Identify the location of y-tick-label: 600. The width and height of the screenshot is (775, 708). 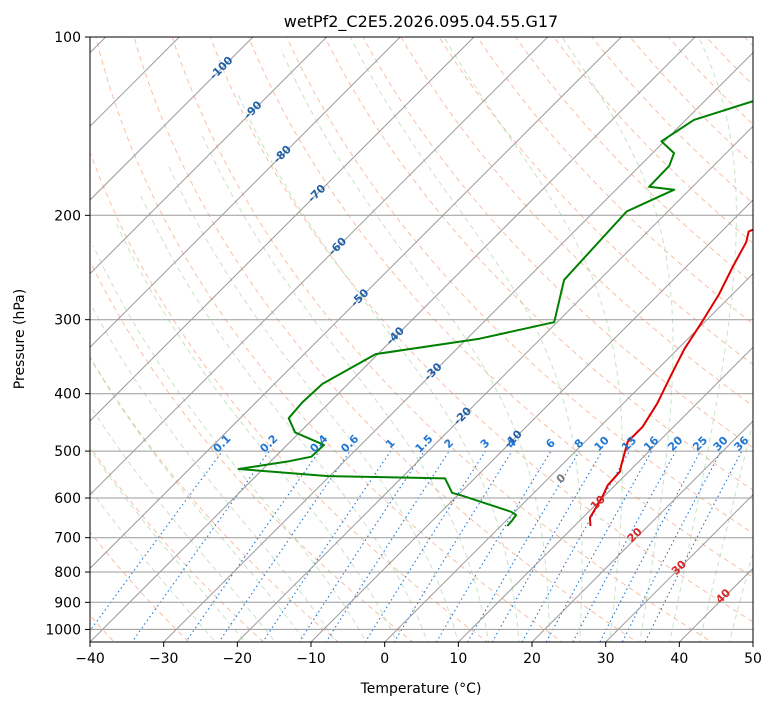
(67, 499).